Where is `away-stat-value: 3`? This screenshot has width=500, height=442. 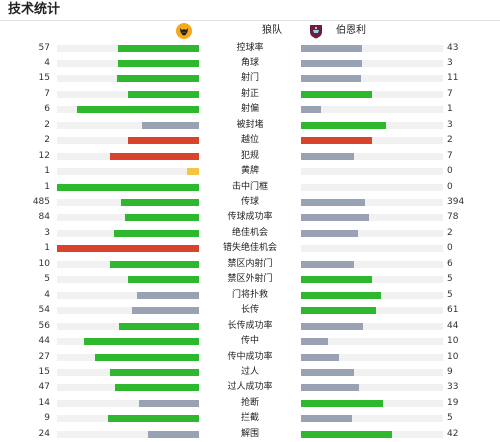
away-stat-value: 3 is located at coordinates (450, 124).